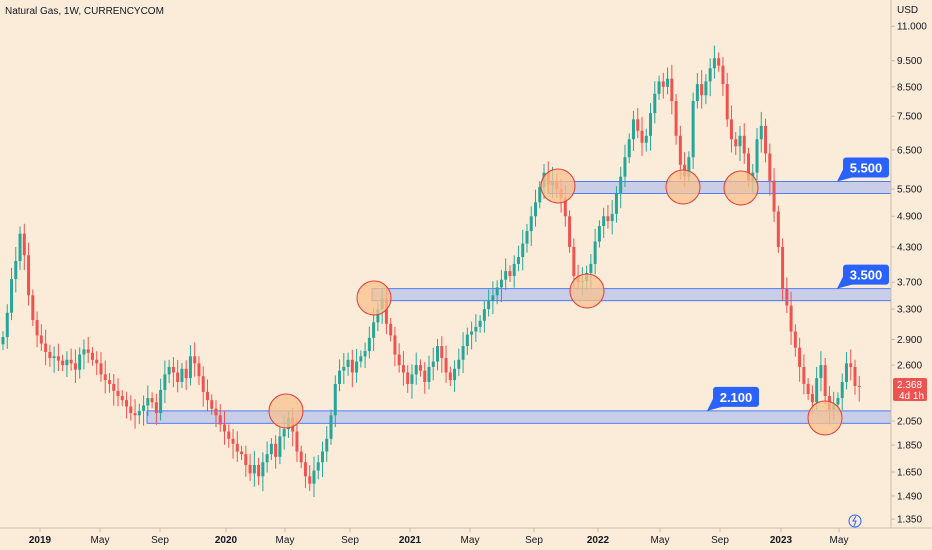 The width and height of the screenshot is (932, 550). What do you see at coordinates (855, 521) in the screenshot?
I see `alert-icon` at bounding box center [855, 521].